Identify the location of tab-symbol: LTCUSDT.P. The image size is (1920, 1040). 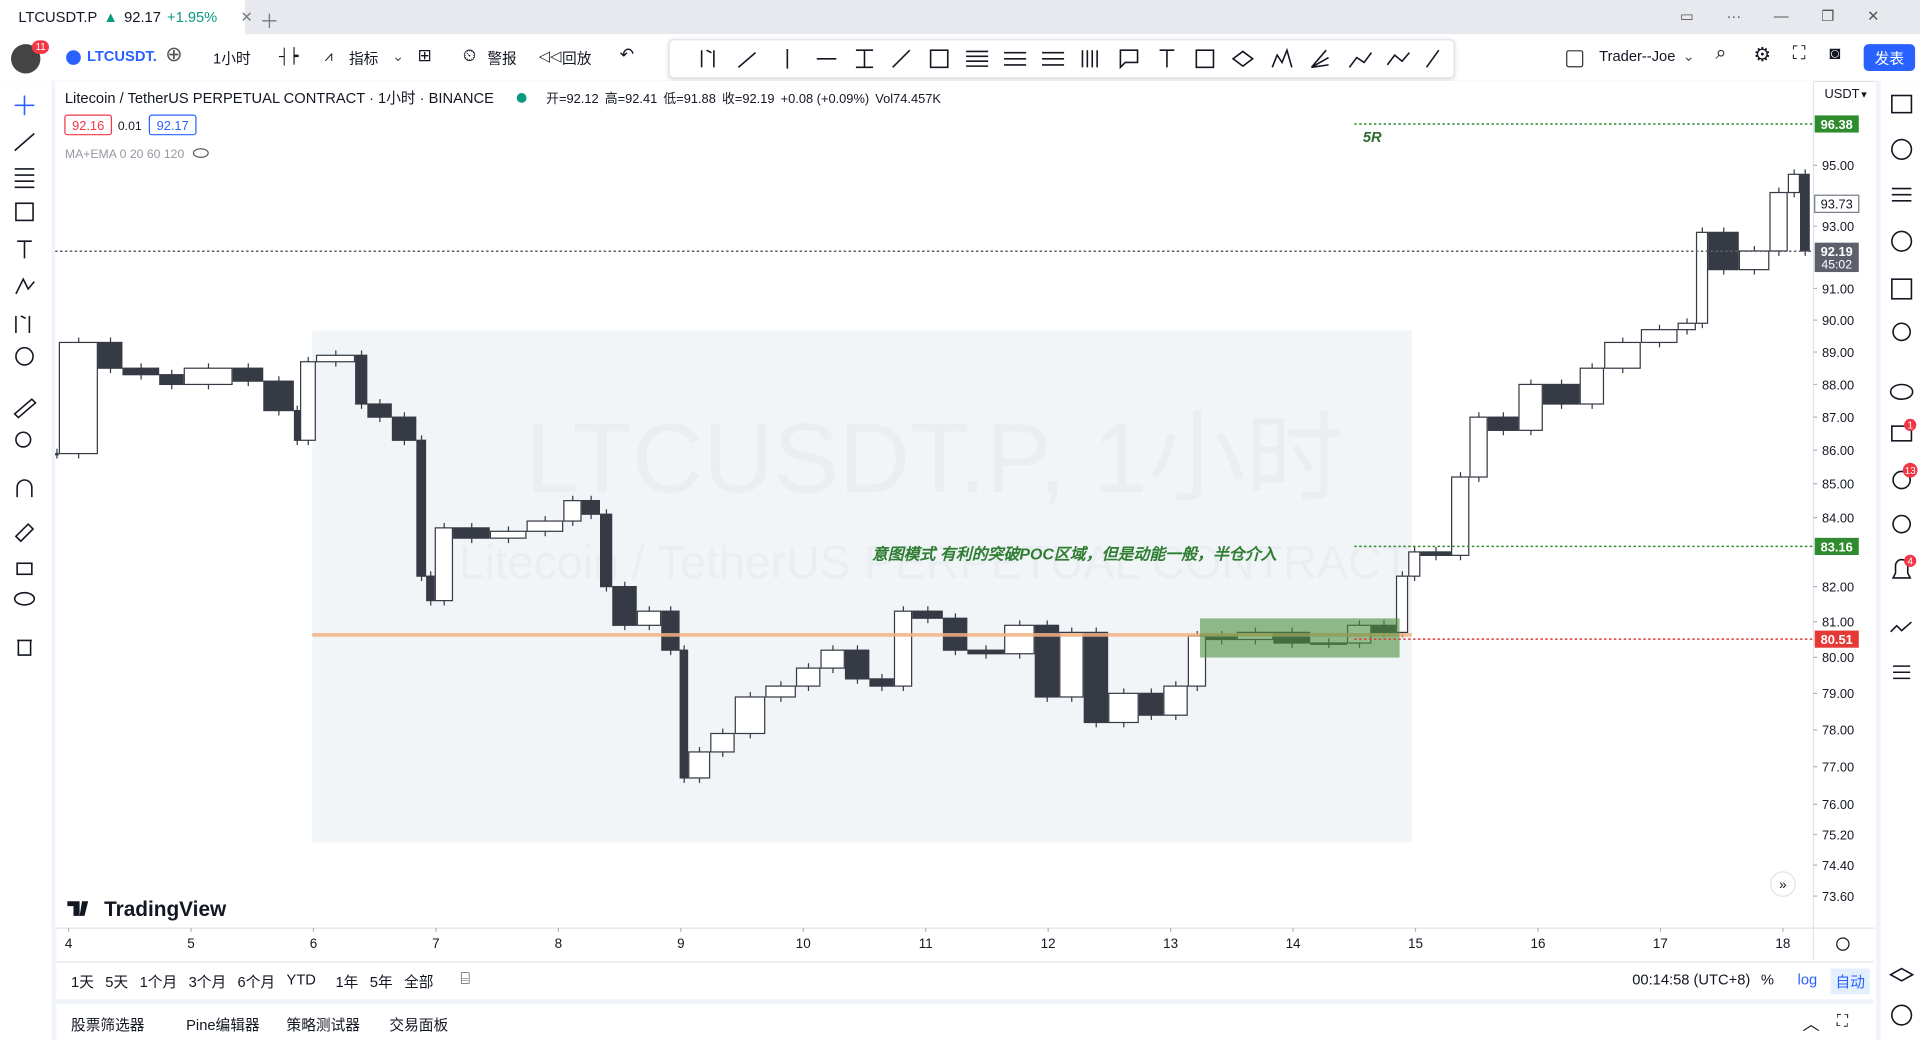
(58, 17).